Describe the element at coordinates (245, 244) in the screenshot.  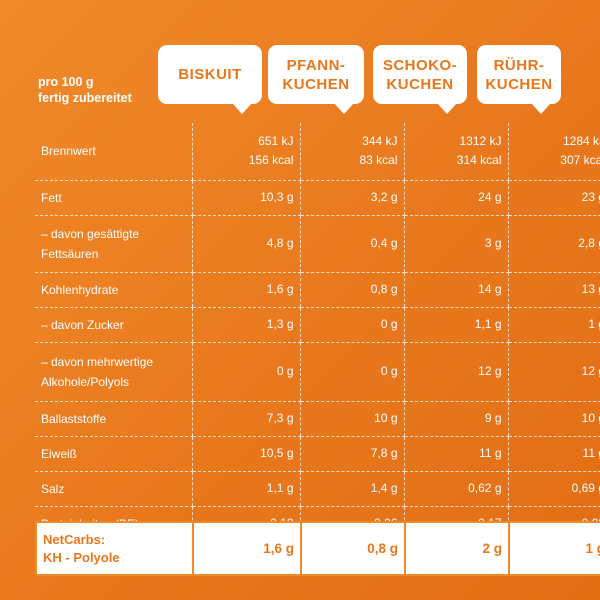
I see `table-cell: 4,8 g` at that location.